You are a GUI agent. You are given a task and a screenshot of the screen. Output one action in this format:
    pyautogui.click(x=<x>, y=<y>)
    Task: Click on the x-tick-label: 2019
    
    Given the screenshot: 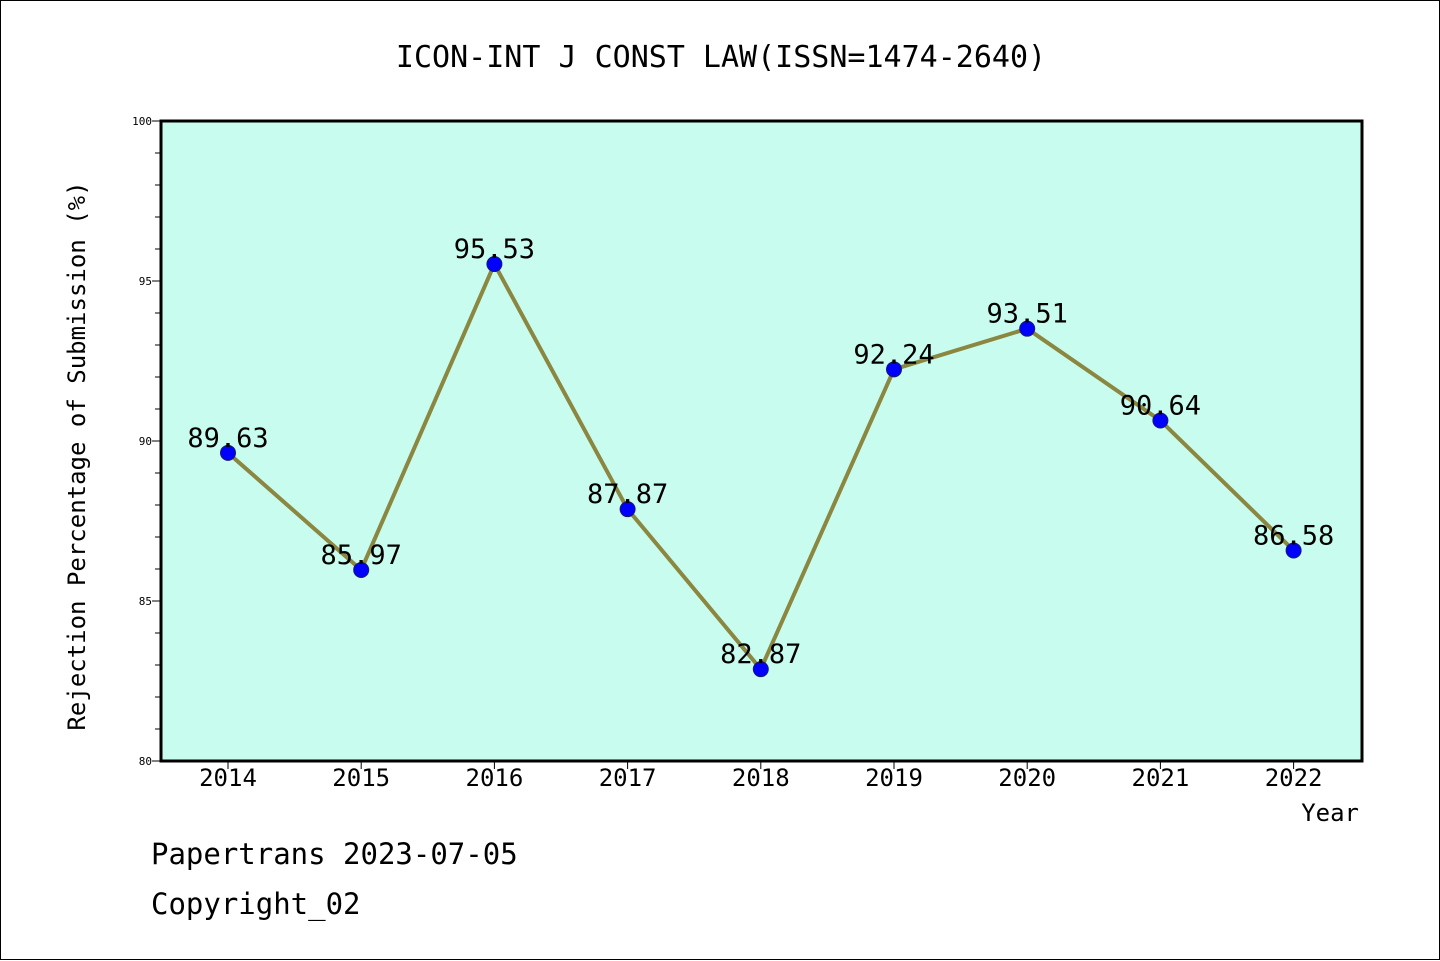 What is the action you would take?
    pyautogui.click(x=894, y=778)
    